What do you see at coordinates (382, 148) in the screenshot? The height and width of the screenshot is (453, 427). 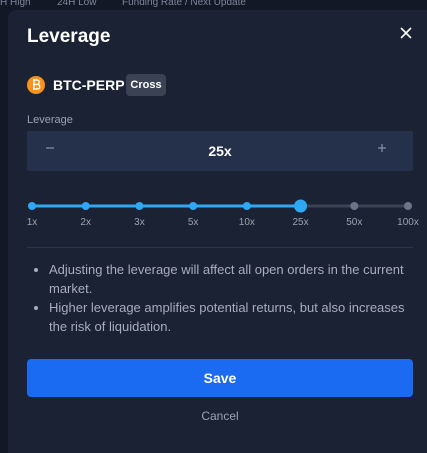 I see `plus-icon` at bounding box center [382, 148].